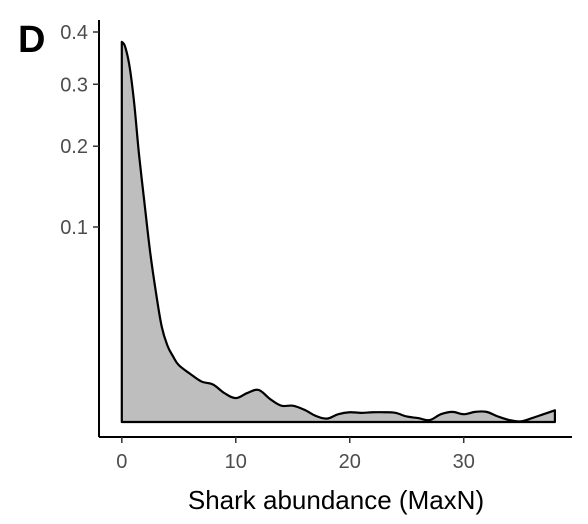  Describe the element at coordinates (74, 33) in the screenshot. I see `y-tick-label: 0.4` at that location.